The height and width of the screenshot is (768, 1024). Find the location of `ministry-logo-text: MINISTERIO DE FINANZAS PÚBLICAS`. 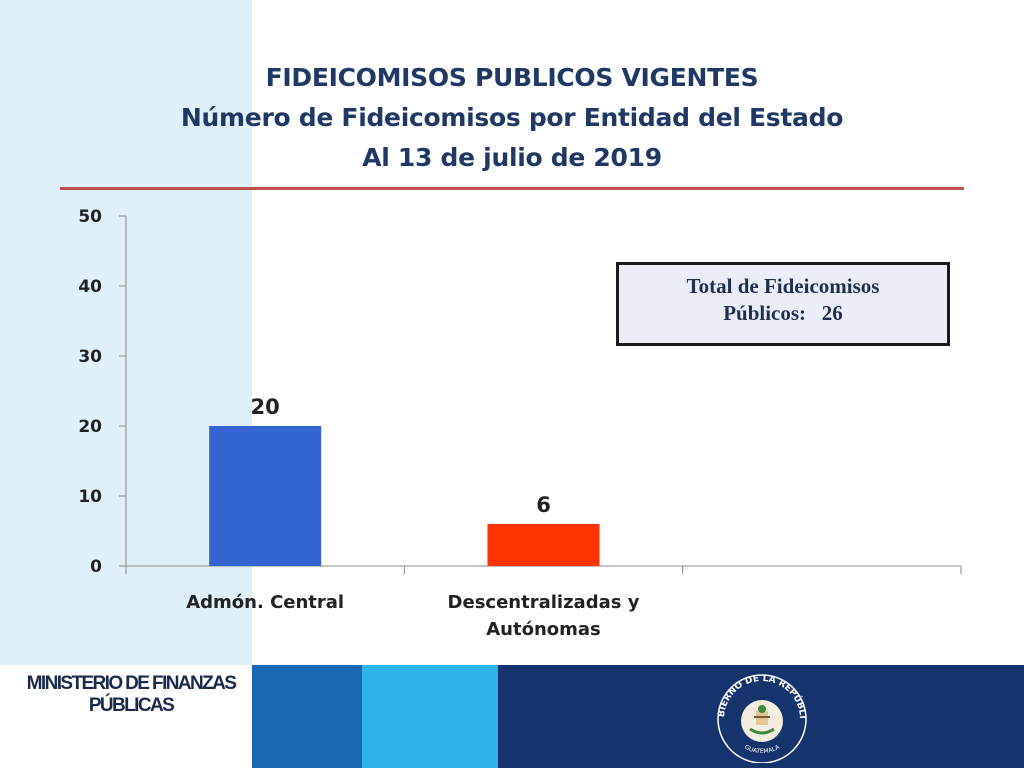

ministry-logo-text: MINISTERIO DE FINANZAS PÚBLICAS is located at coordinates (131, 695).